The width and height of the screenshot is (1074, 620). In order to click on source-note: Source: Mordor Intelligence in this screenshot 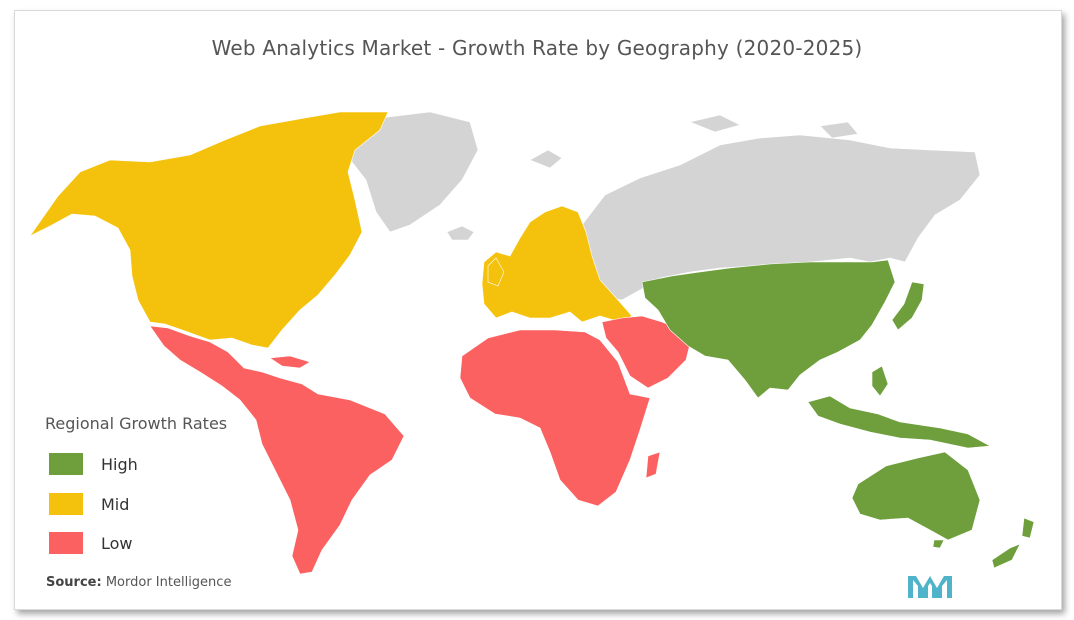, I will do `click(138, 582)`.